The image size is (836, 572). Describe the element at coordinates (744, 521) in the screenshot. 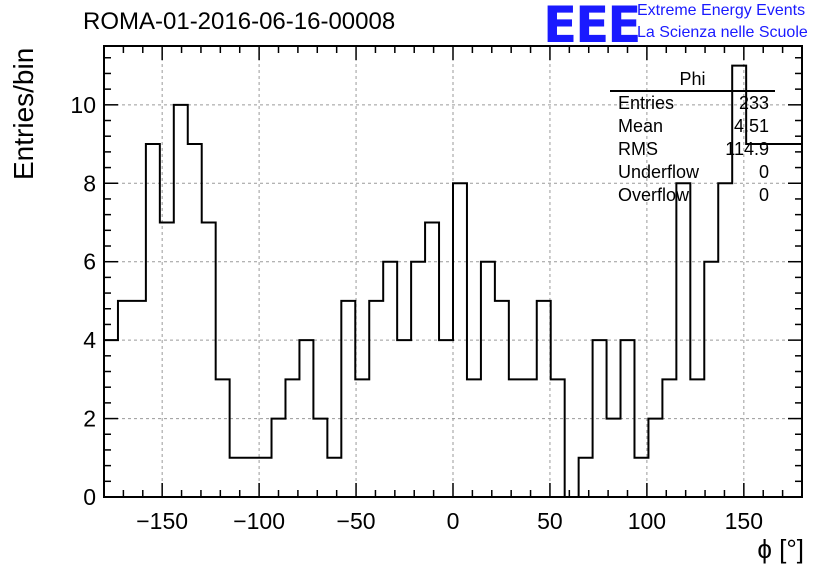

I see `x-tick-label: 150` at that location.